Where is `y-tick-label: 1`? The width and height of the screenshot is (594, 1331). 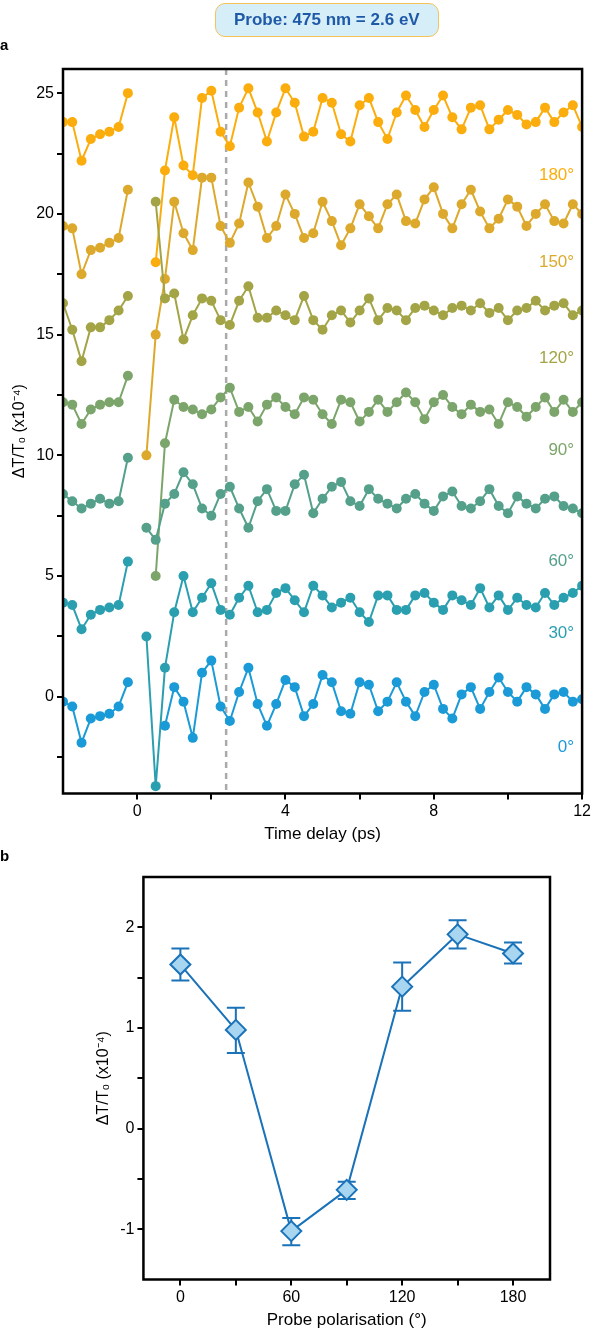
y-tick-label: 1 is located at coordinates (130, 1027).